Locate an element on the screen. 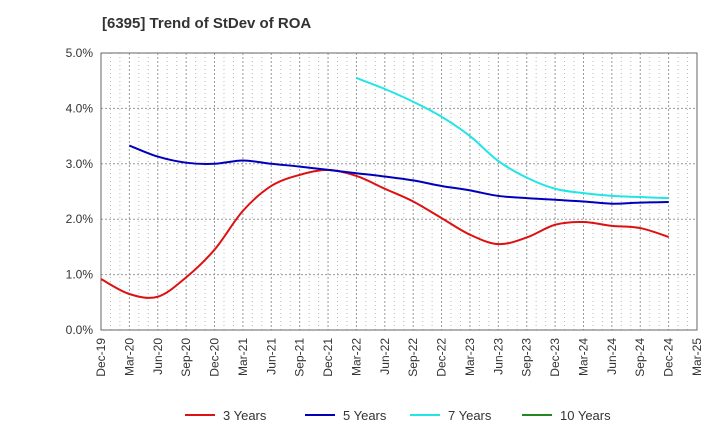 This screenshot has width=720, height=440. y-tick-label: 5.0% is located at coordinates (80, 53).